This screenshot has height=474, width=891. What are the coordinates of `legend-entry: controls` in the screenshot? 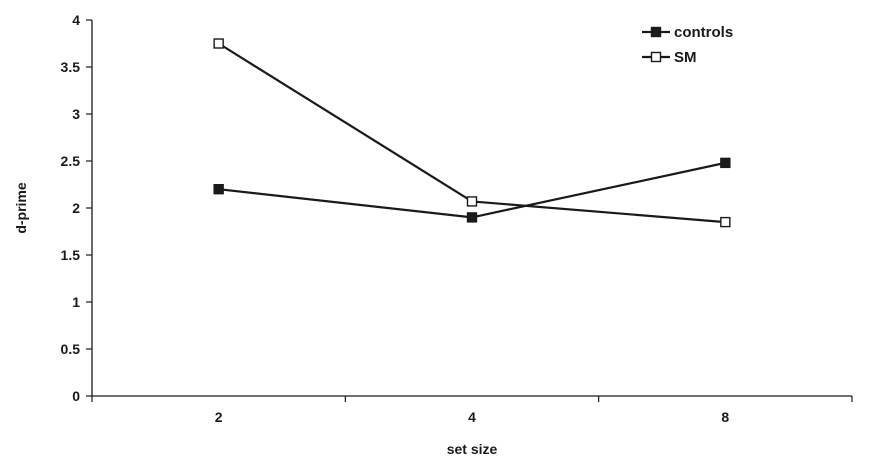 It's located at (687, 32).